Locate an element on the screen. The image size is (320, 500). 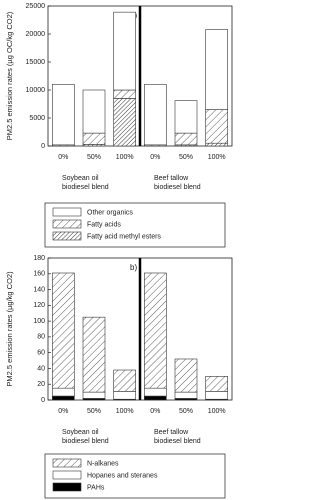
panel-label: b) is located at coordinates (133, 267).